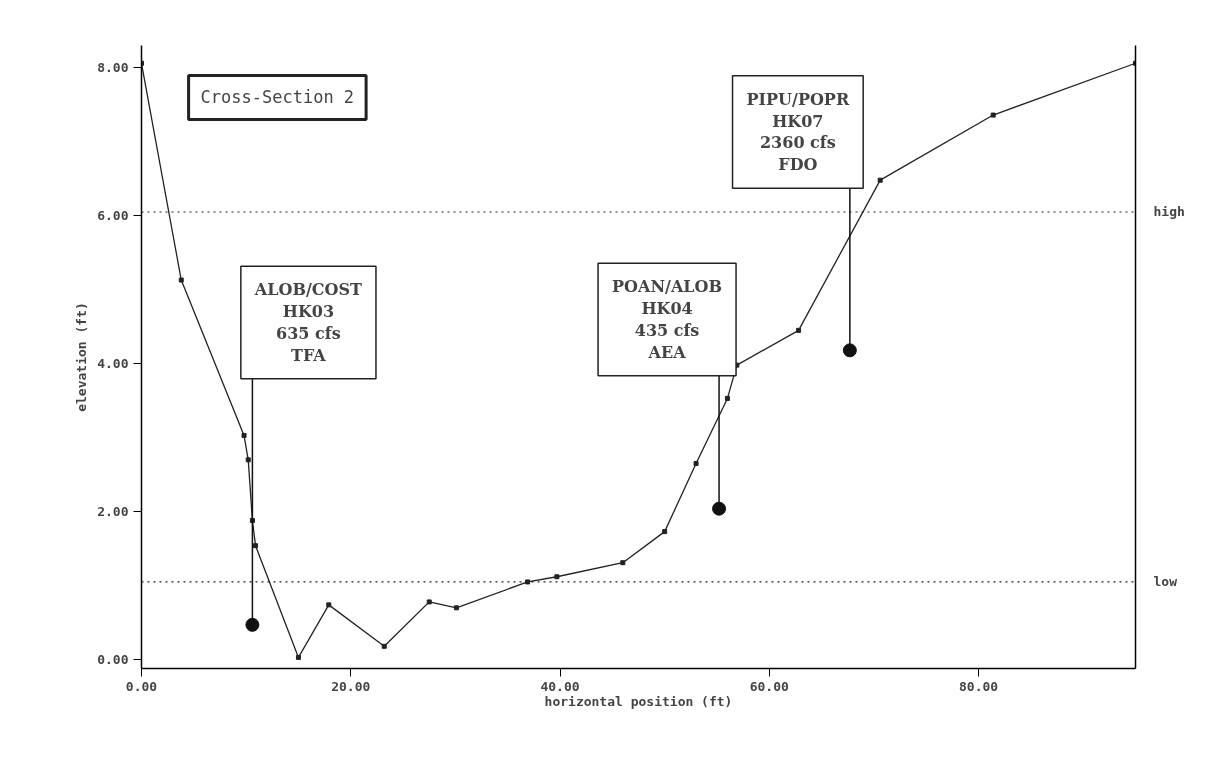  I want to click on text: Cross-Section 2, so click(277, 97).